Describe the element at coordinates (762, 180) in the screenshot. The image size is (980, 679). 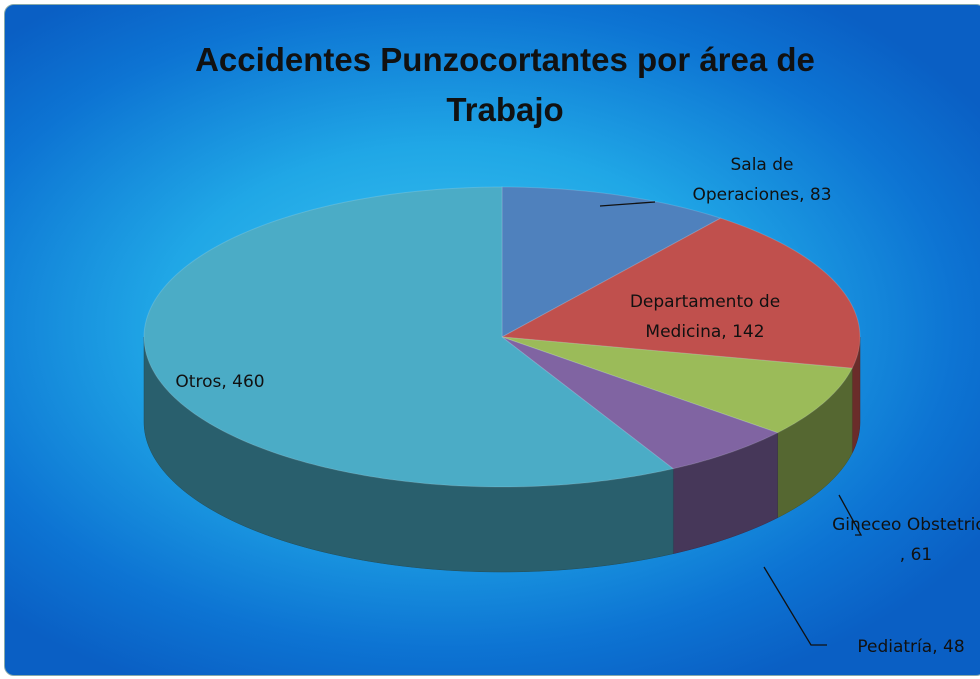
I see `data-label: Sala de Operaciones, 83` at that location.